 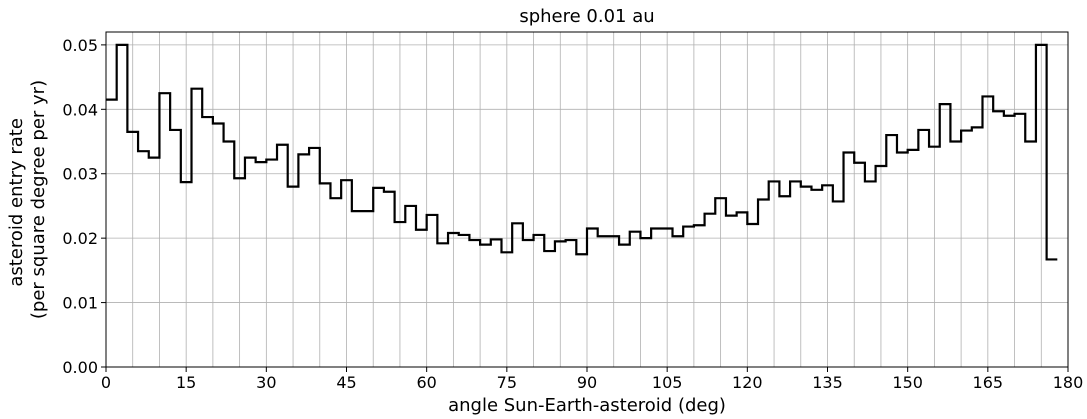 What do you see at coordinates (266, 382) in the screenshot?
I see `x-tick-label: 30` at bounding box center [266, 382].